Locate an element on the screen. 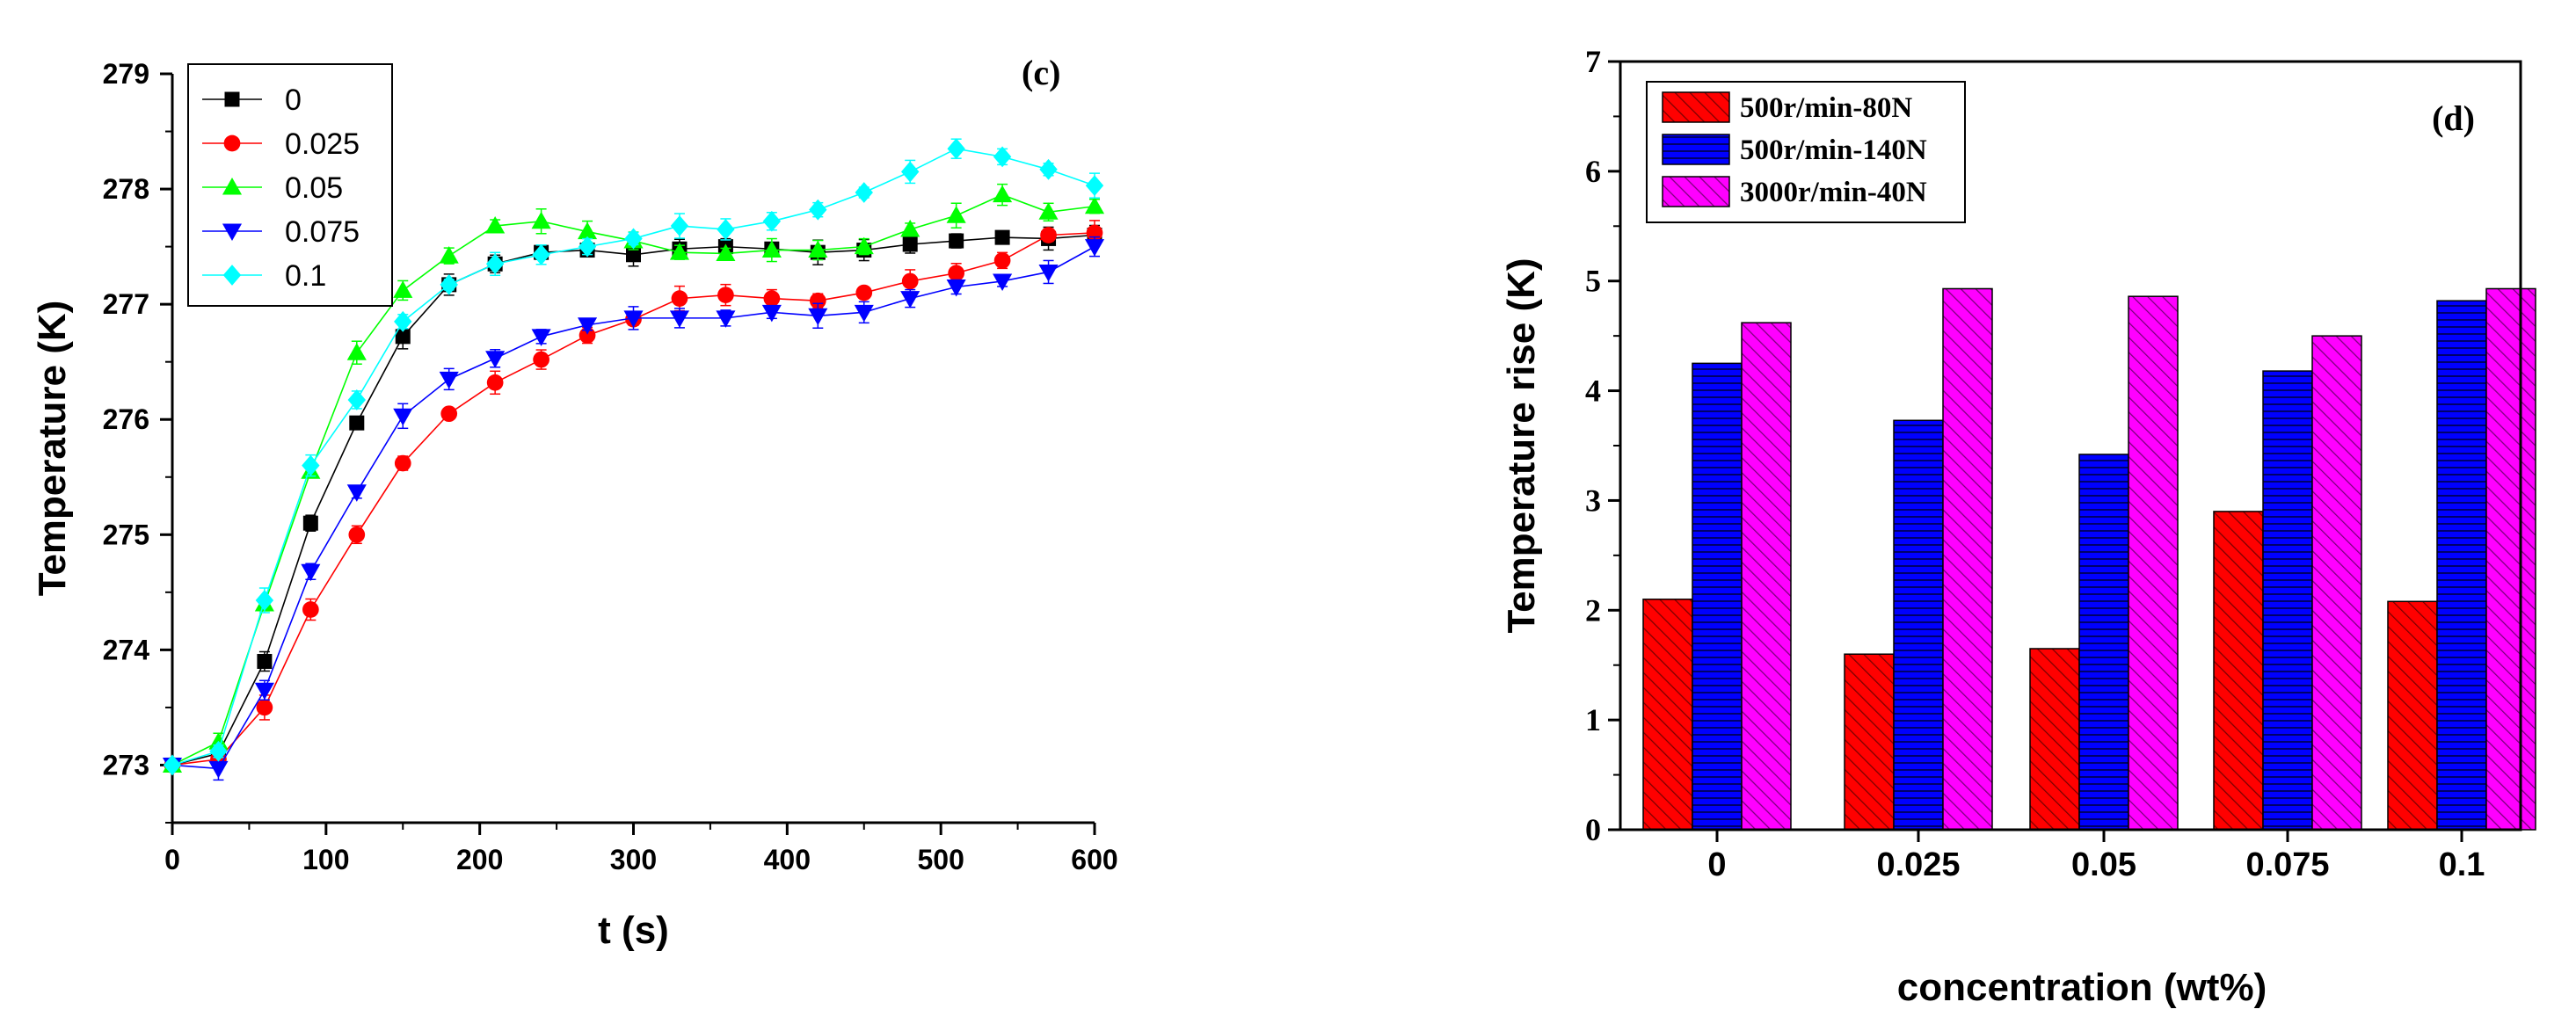  legend-label: 0.1 is located at coordinates (305, 276).